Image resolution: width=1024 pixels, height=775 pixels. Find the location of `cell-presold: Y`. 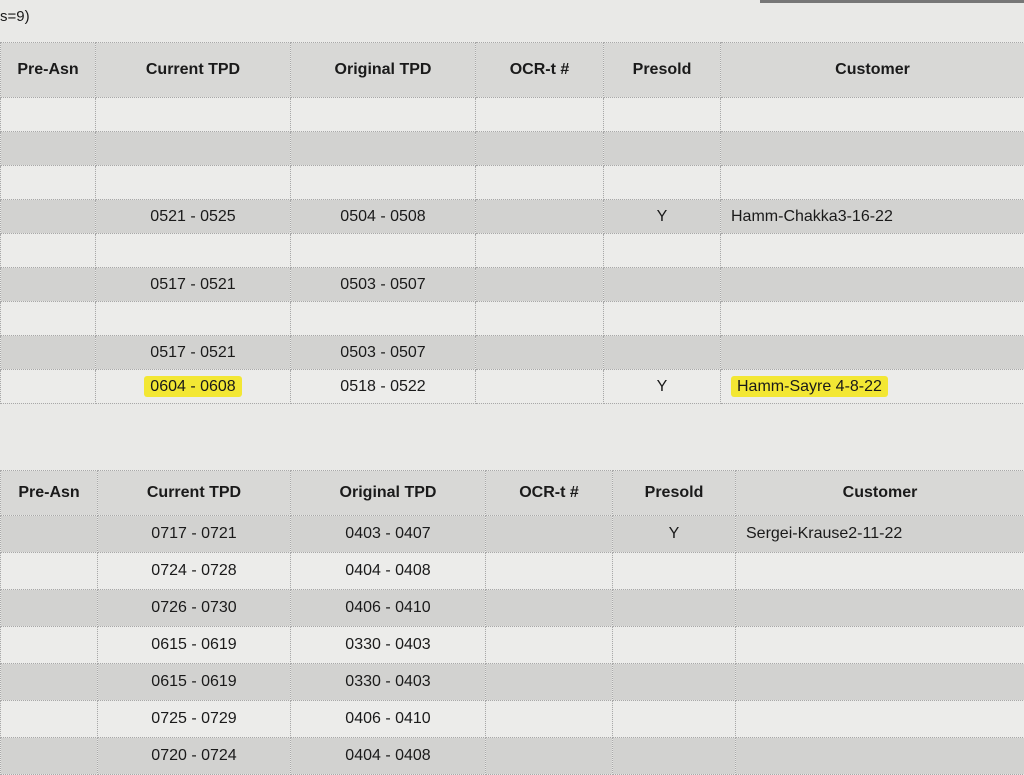

cell-presold: Y is located at coordinates (674, 534).